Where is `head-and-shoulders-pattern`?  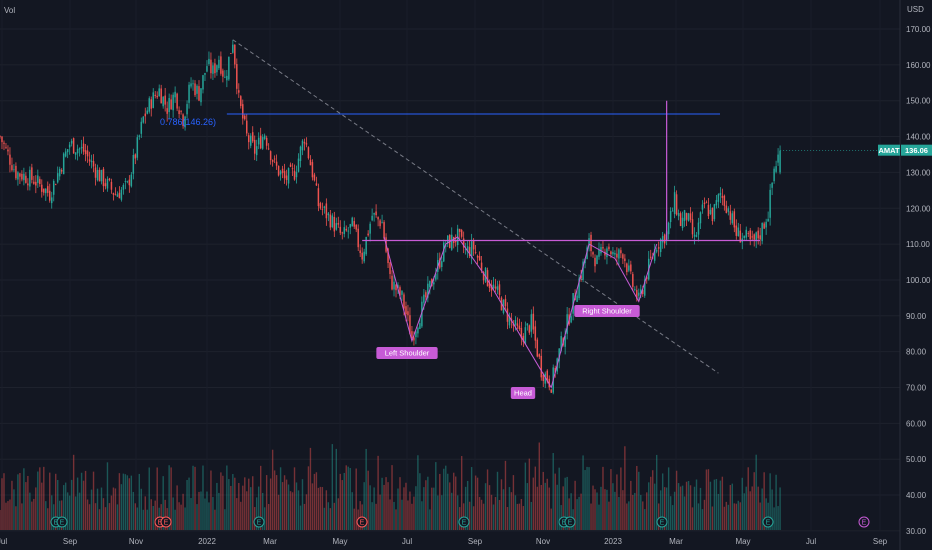 head-and-shoulders-pattern is located at coordinates (520, 312).